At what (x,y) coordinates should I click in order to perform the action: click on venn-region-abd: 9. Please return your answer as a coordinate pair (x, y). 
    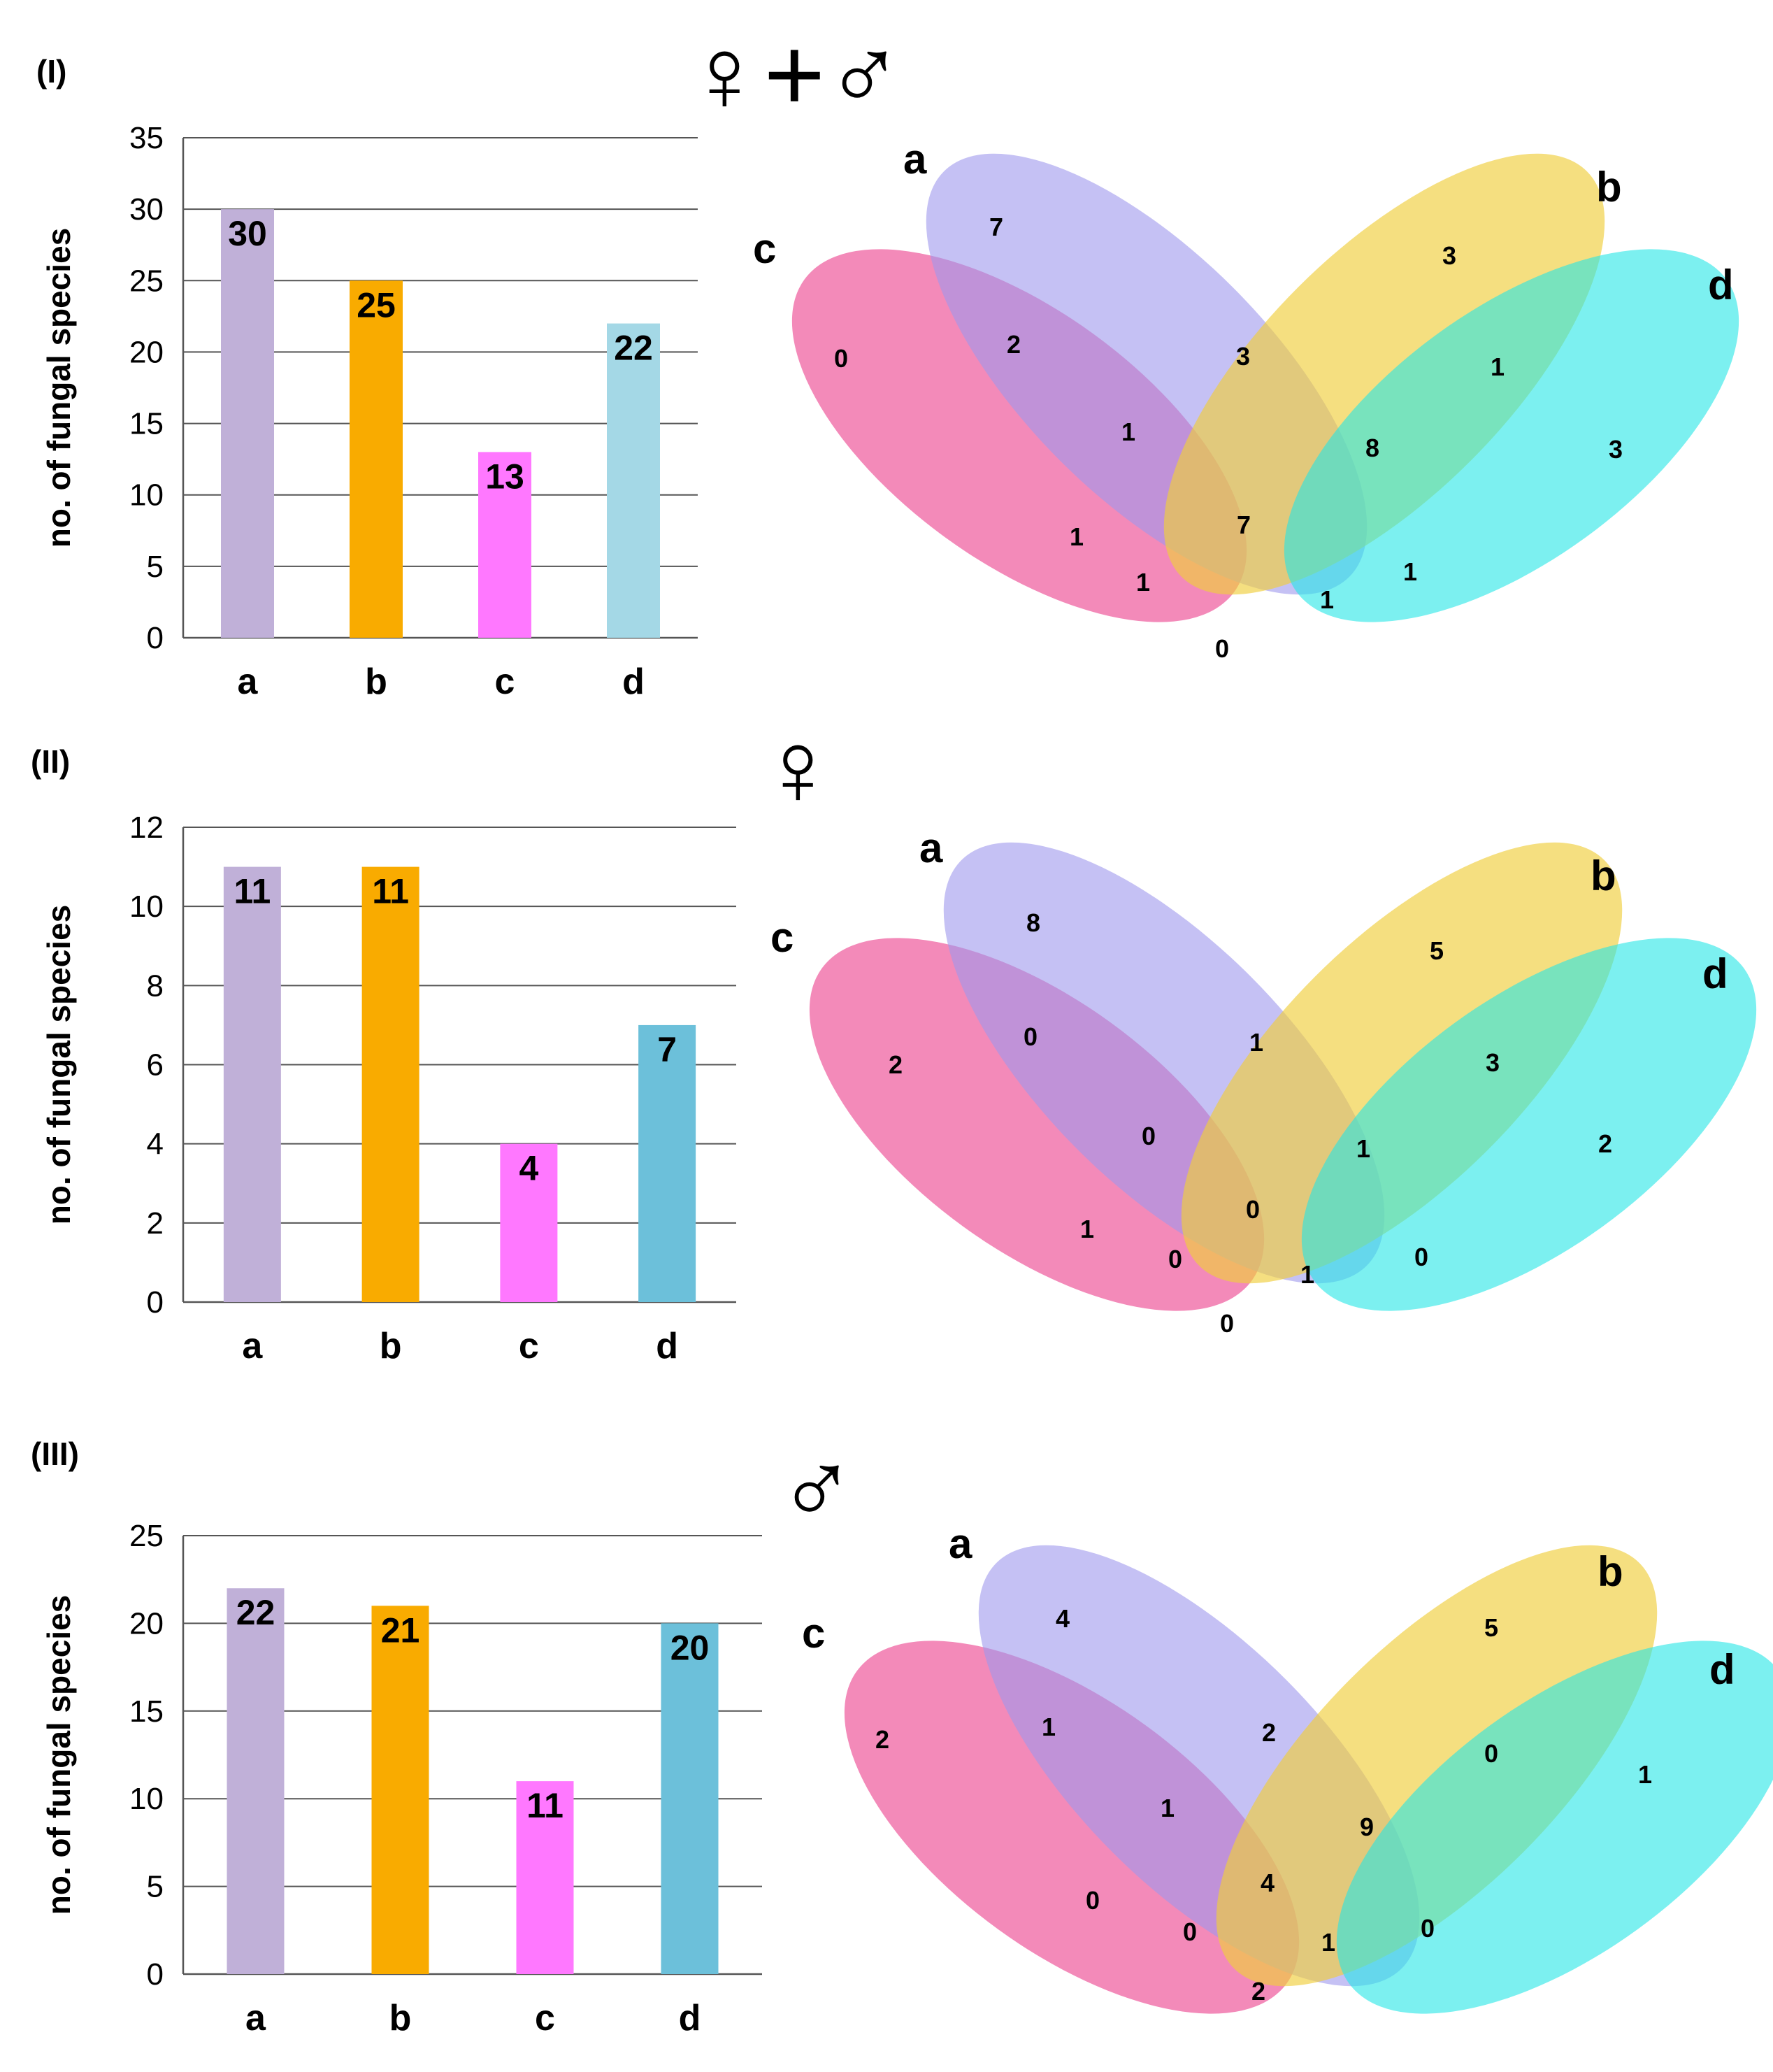
    Looking at the image, I should click on (1367, 1827).